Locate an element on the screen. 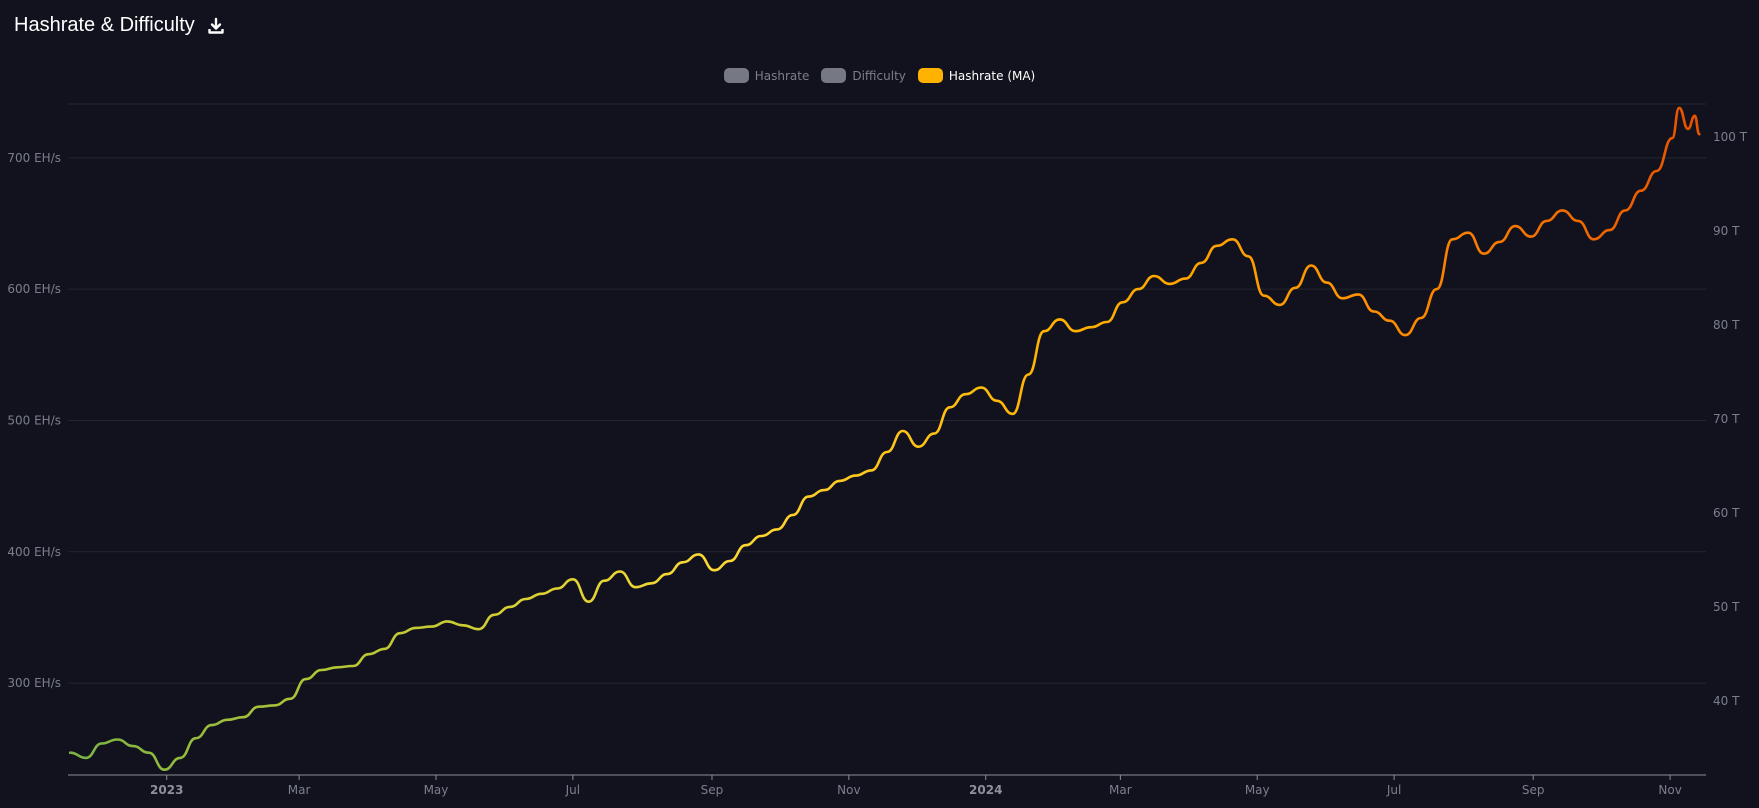  y-axis-right: 40 T 50 T 60 T 70 T 80 T 90 T 100 T is located at coordinates (1730, 419).